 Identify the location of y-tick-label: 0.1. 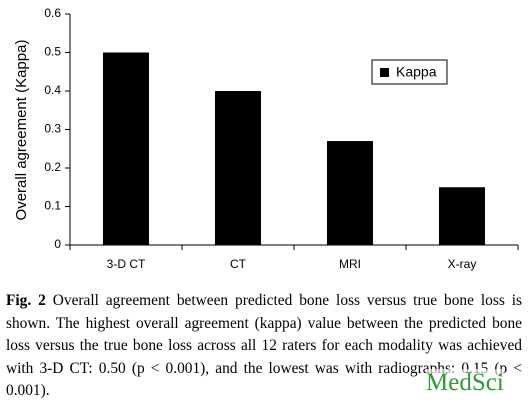
(52, 206).